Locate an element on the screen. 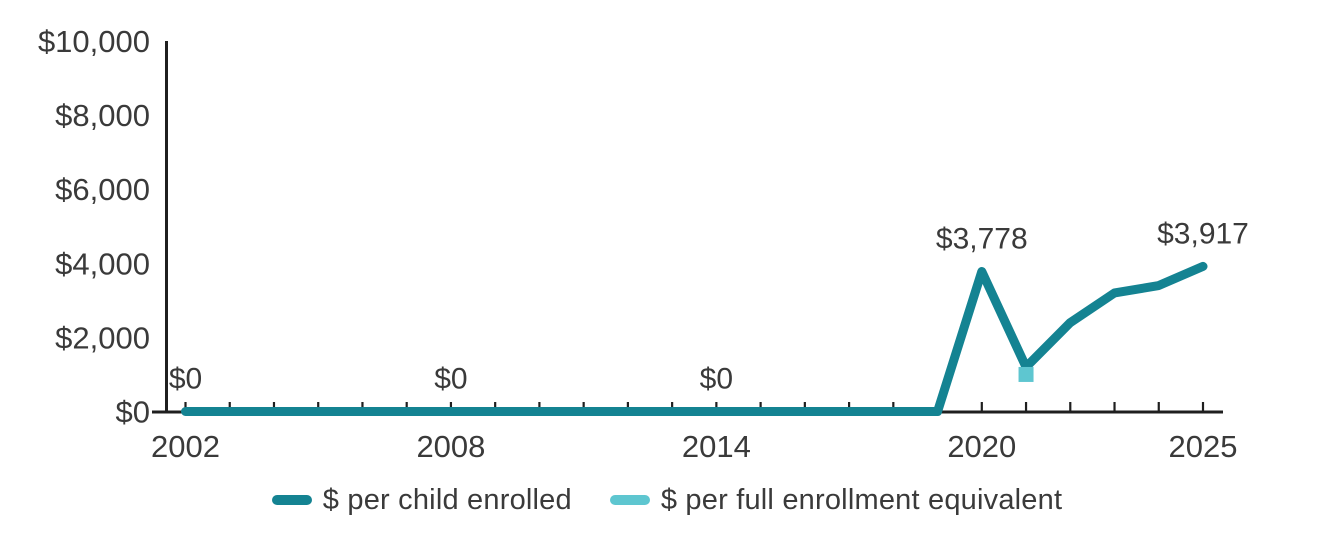 The height and width of the screenshot is (541, 1334). legend-swatch-full-enrollment-equivalent is located at coordinates (629, 500).